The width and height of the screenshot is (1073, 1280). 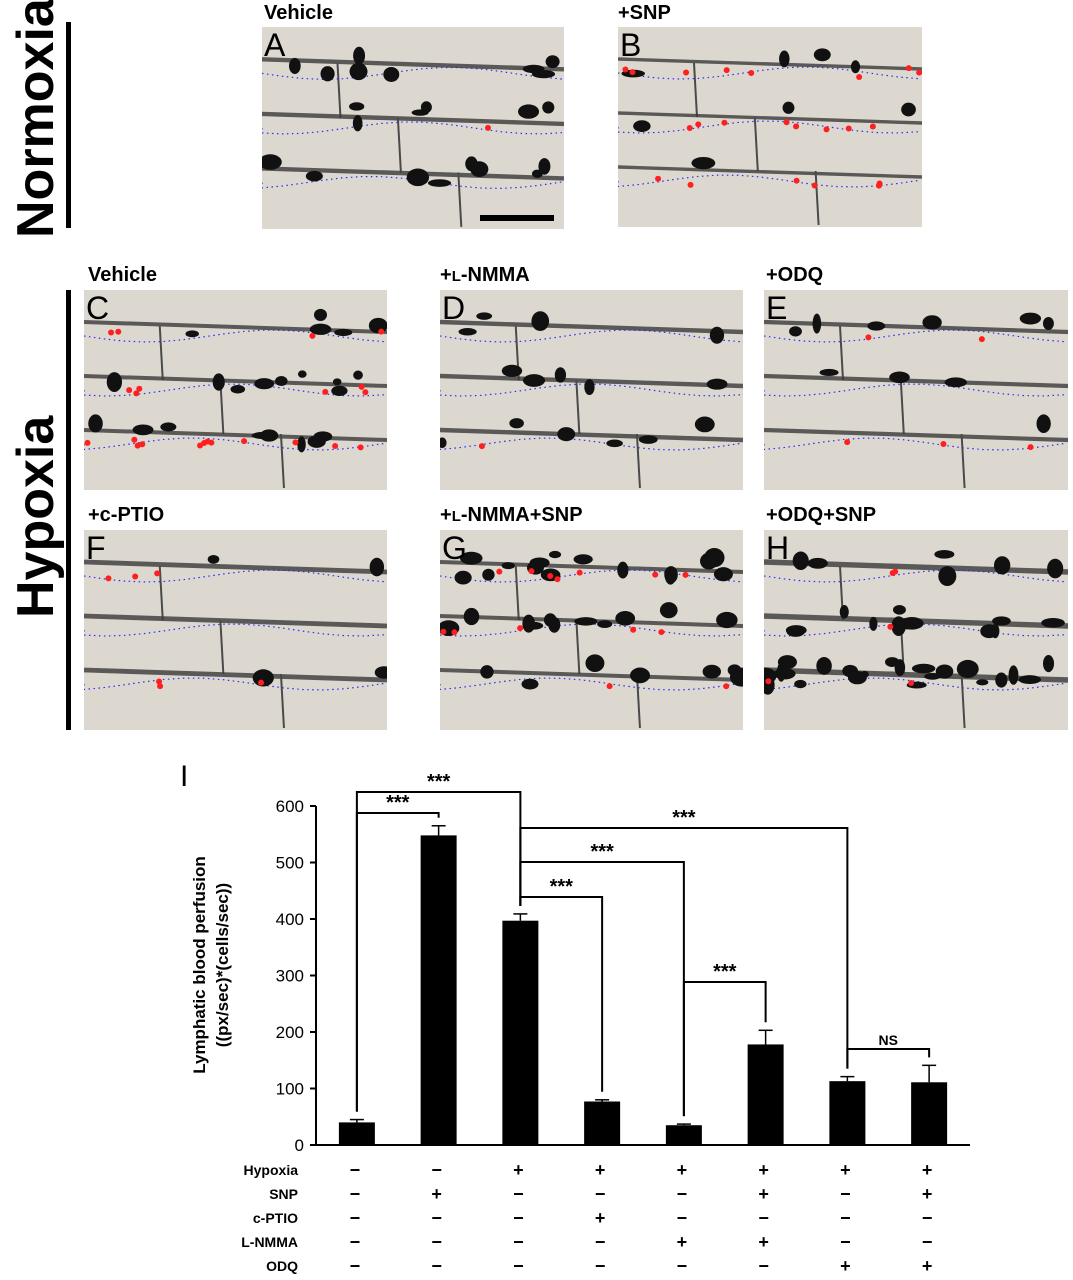 What do you see at coordinates (290, 919) in the screenshot?
I see `y-tick-label: 400` at bounding box center [290, 919].